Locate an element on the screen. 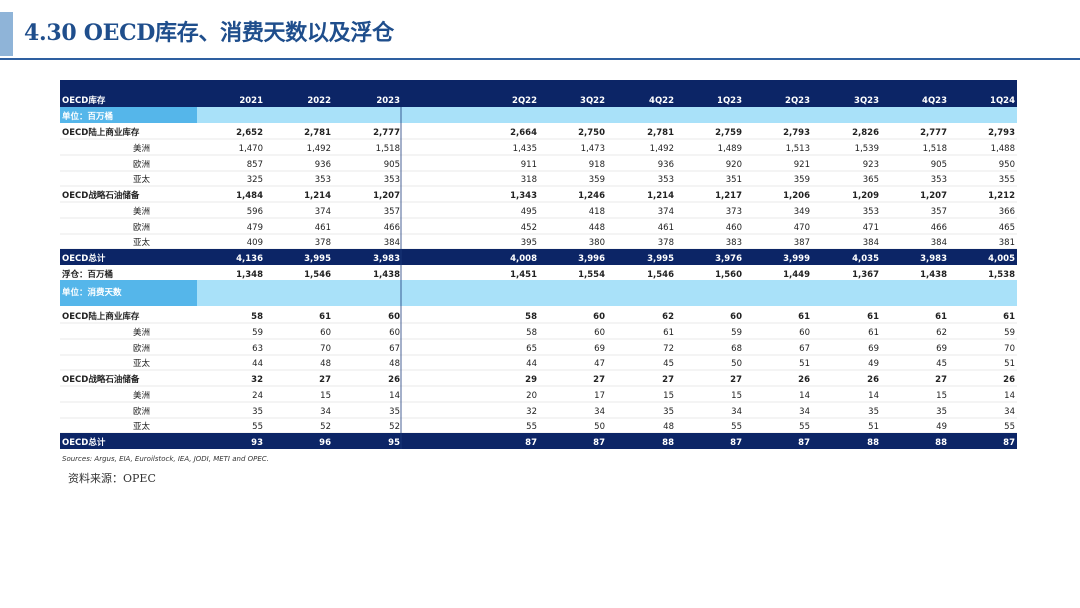  table-cell: 470 is located at coordinates (802, 228).